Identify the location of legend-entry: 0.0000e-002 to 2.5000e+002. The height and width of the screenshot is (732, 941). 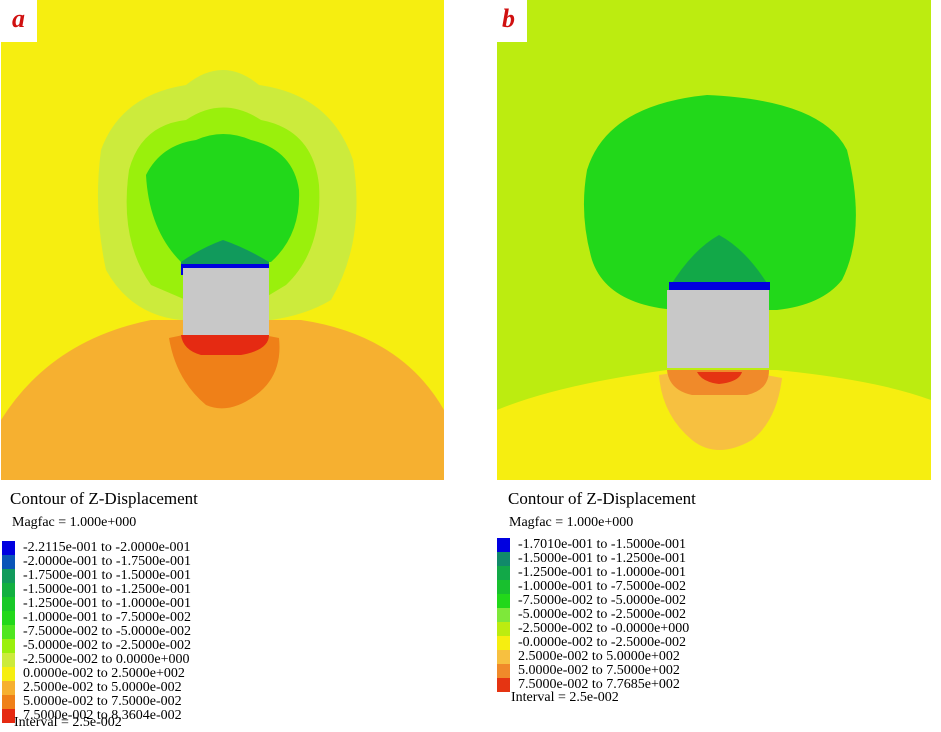
(96, 674).